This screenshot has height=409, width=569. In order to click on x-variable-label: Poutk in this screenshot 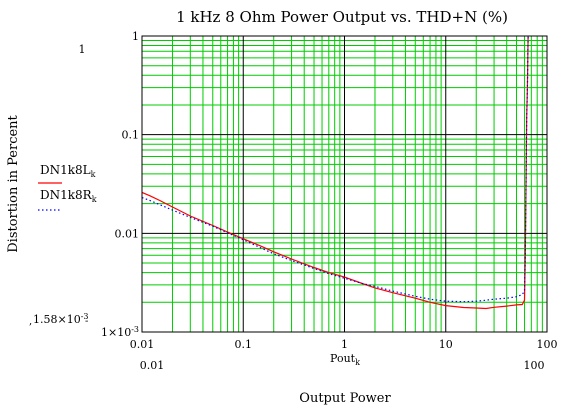, I will do `click(345, 359)`.